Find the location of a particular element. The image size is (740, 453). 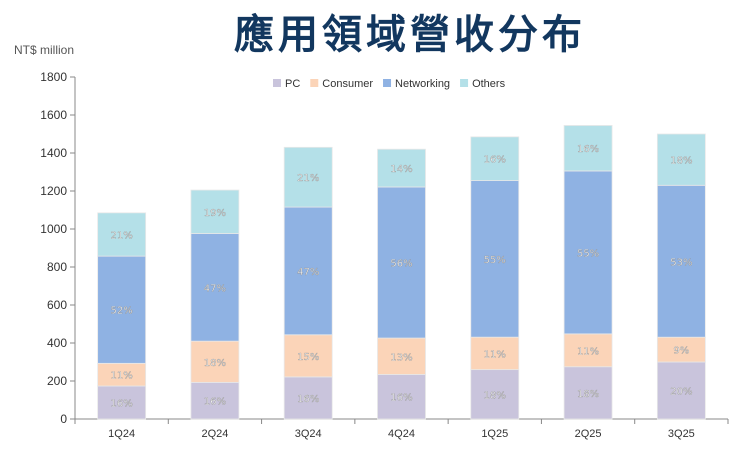

chart-legend: PC Consumer Networking Others is located at coordinates (389, 84).